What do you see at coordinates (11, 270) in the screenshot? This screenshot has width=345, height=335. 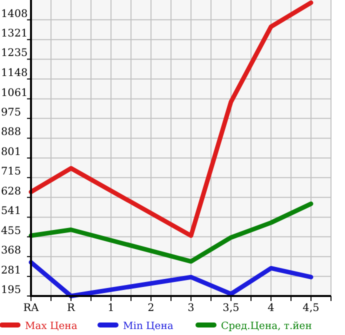 I see `y-tick-label: 281` at bounding box center [11, 270].